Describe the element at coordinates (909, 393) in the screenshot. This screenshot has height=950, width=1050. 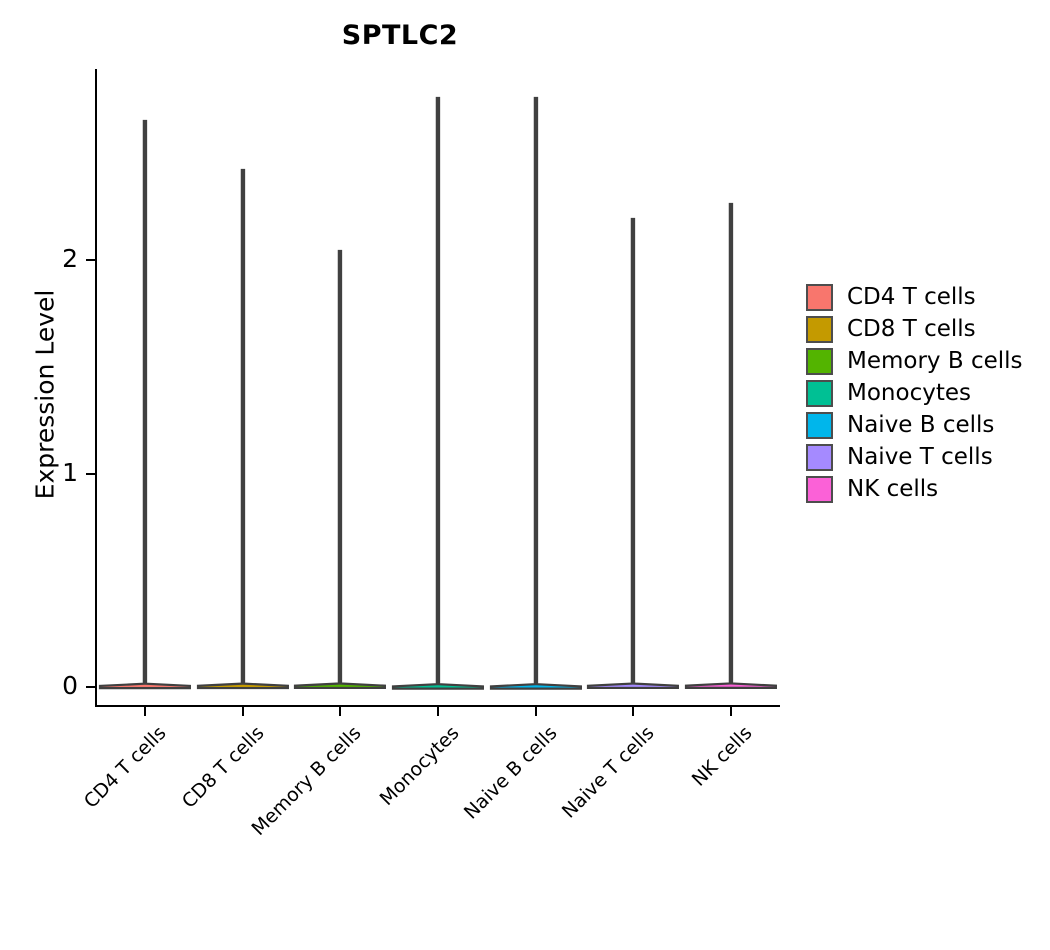
I see `legend-item-label: Monocytes` at that location.